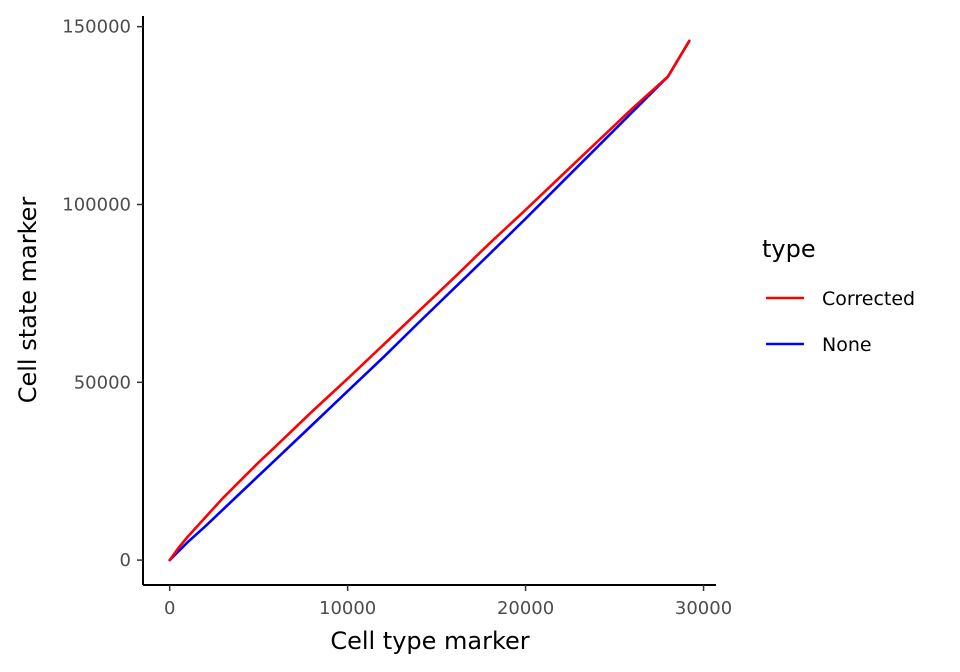  I want to click on legend-title: type, so click(789, 249).